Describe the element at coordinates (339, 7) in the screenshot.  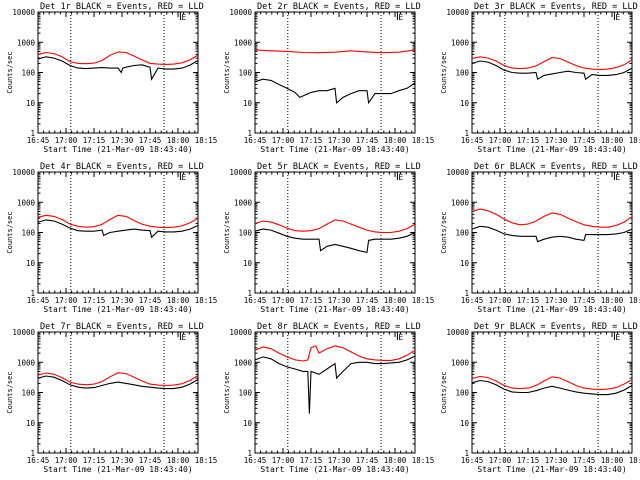
I see `panel-title: Det 2r BLACK = Events, RED = LLD` at that location.